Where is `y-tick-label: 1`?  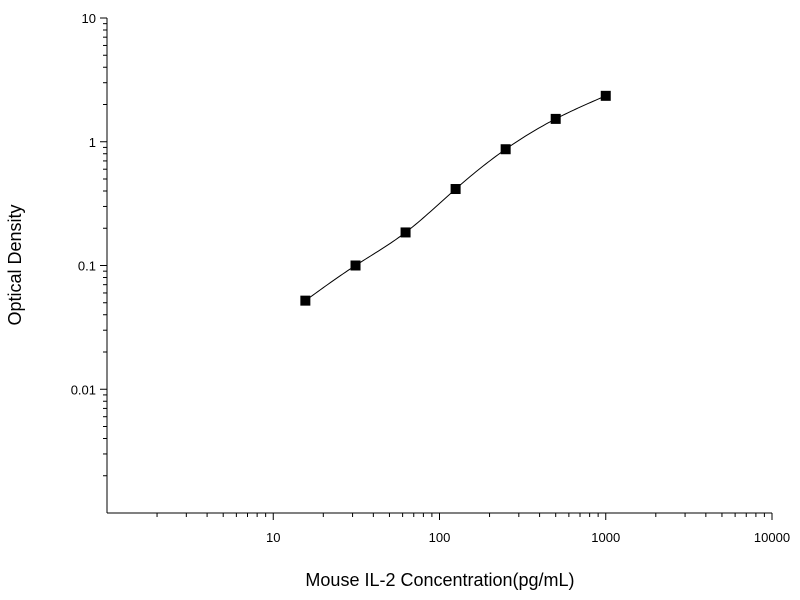 y-tick-label: 1 is located at coordinates (92, 142).